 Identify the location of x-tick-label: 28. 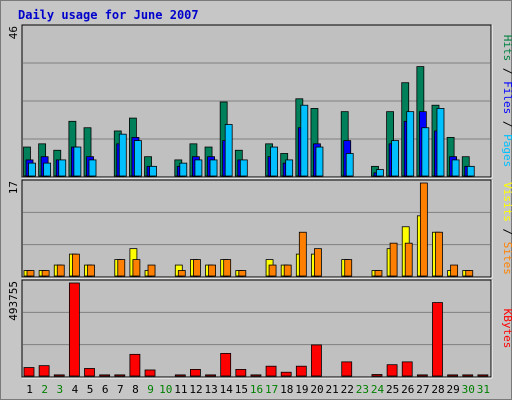
(437, 389).